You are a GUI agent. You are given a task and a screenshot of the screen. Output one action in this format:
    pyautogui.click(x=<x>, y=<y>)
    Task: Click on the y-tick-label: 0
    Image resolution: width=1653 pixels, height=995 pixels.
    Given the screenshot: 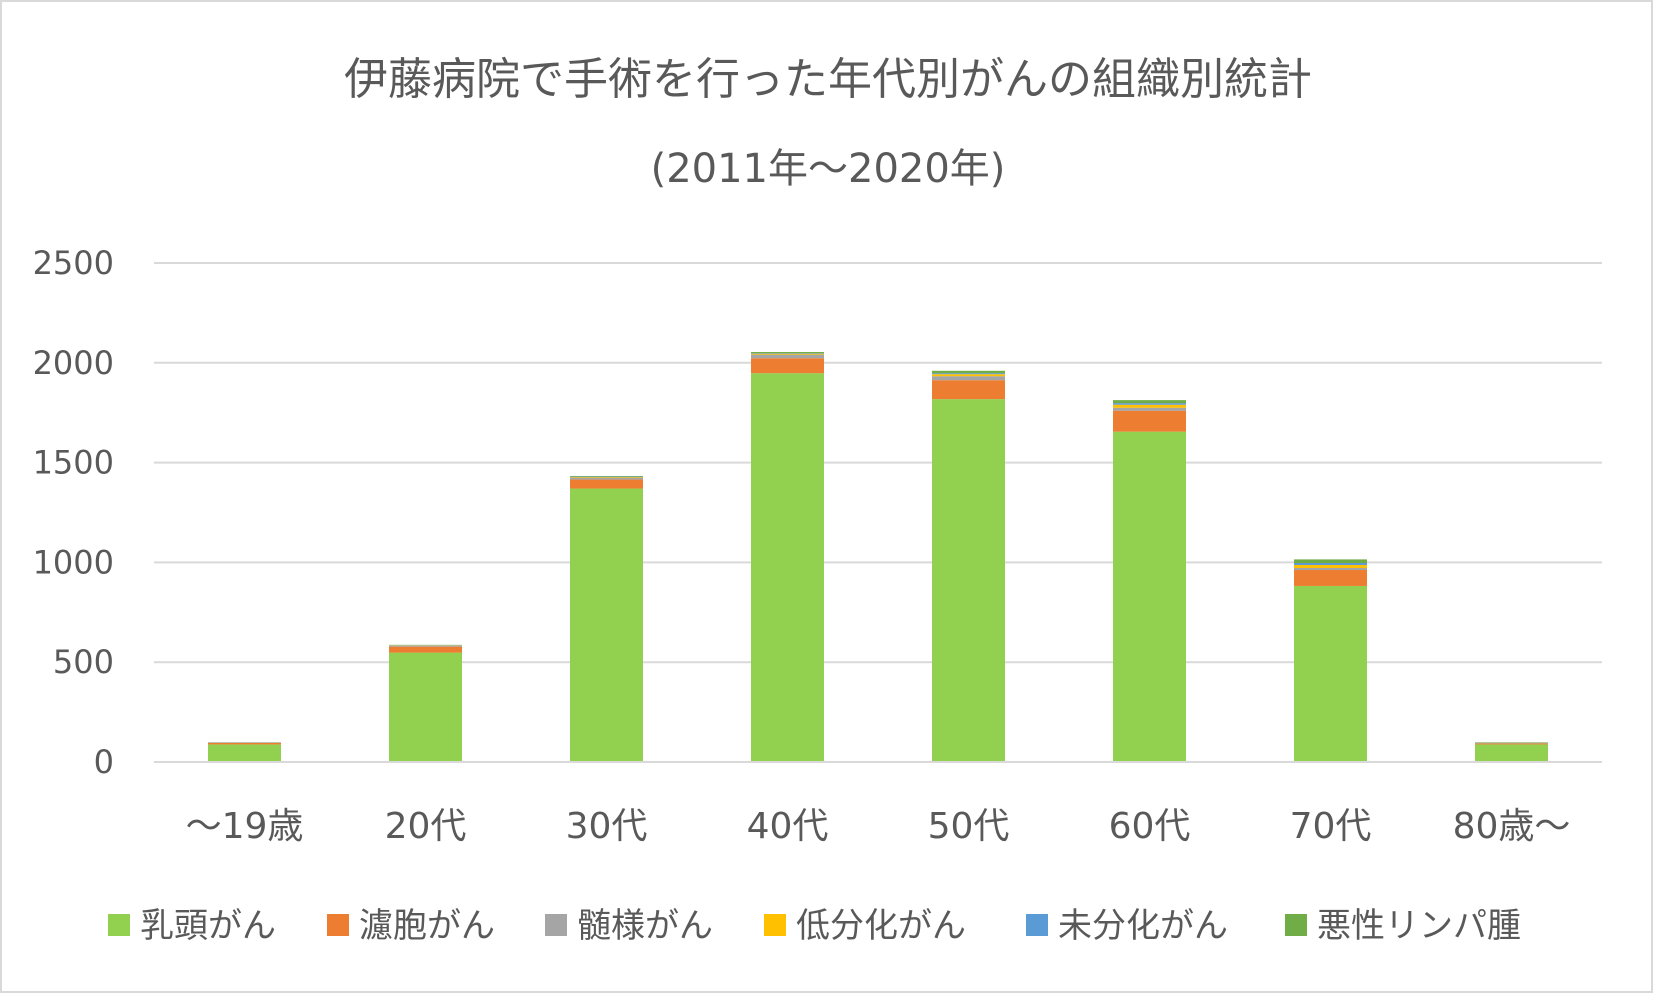 What is the action you would take?
    pyautogui.click(x=104, y=762)
    